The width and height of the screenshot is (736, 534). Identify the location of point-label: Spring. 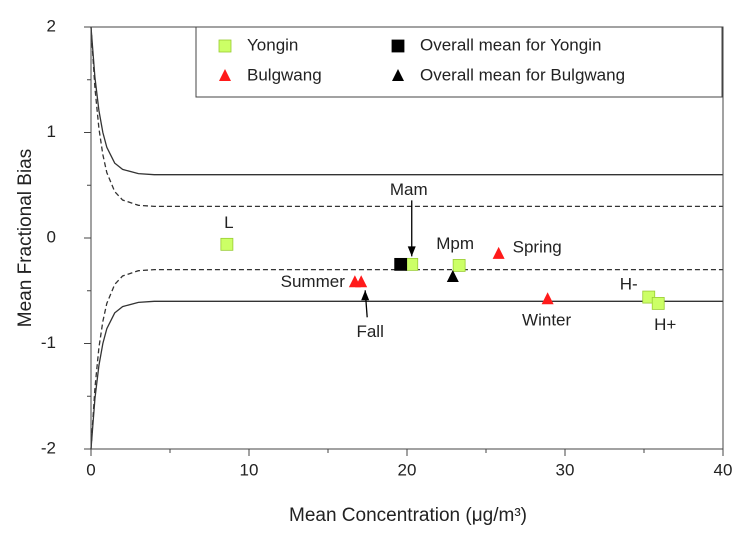
(537, 246).